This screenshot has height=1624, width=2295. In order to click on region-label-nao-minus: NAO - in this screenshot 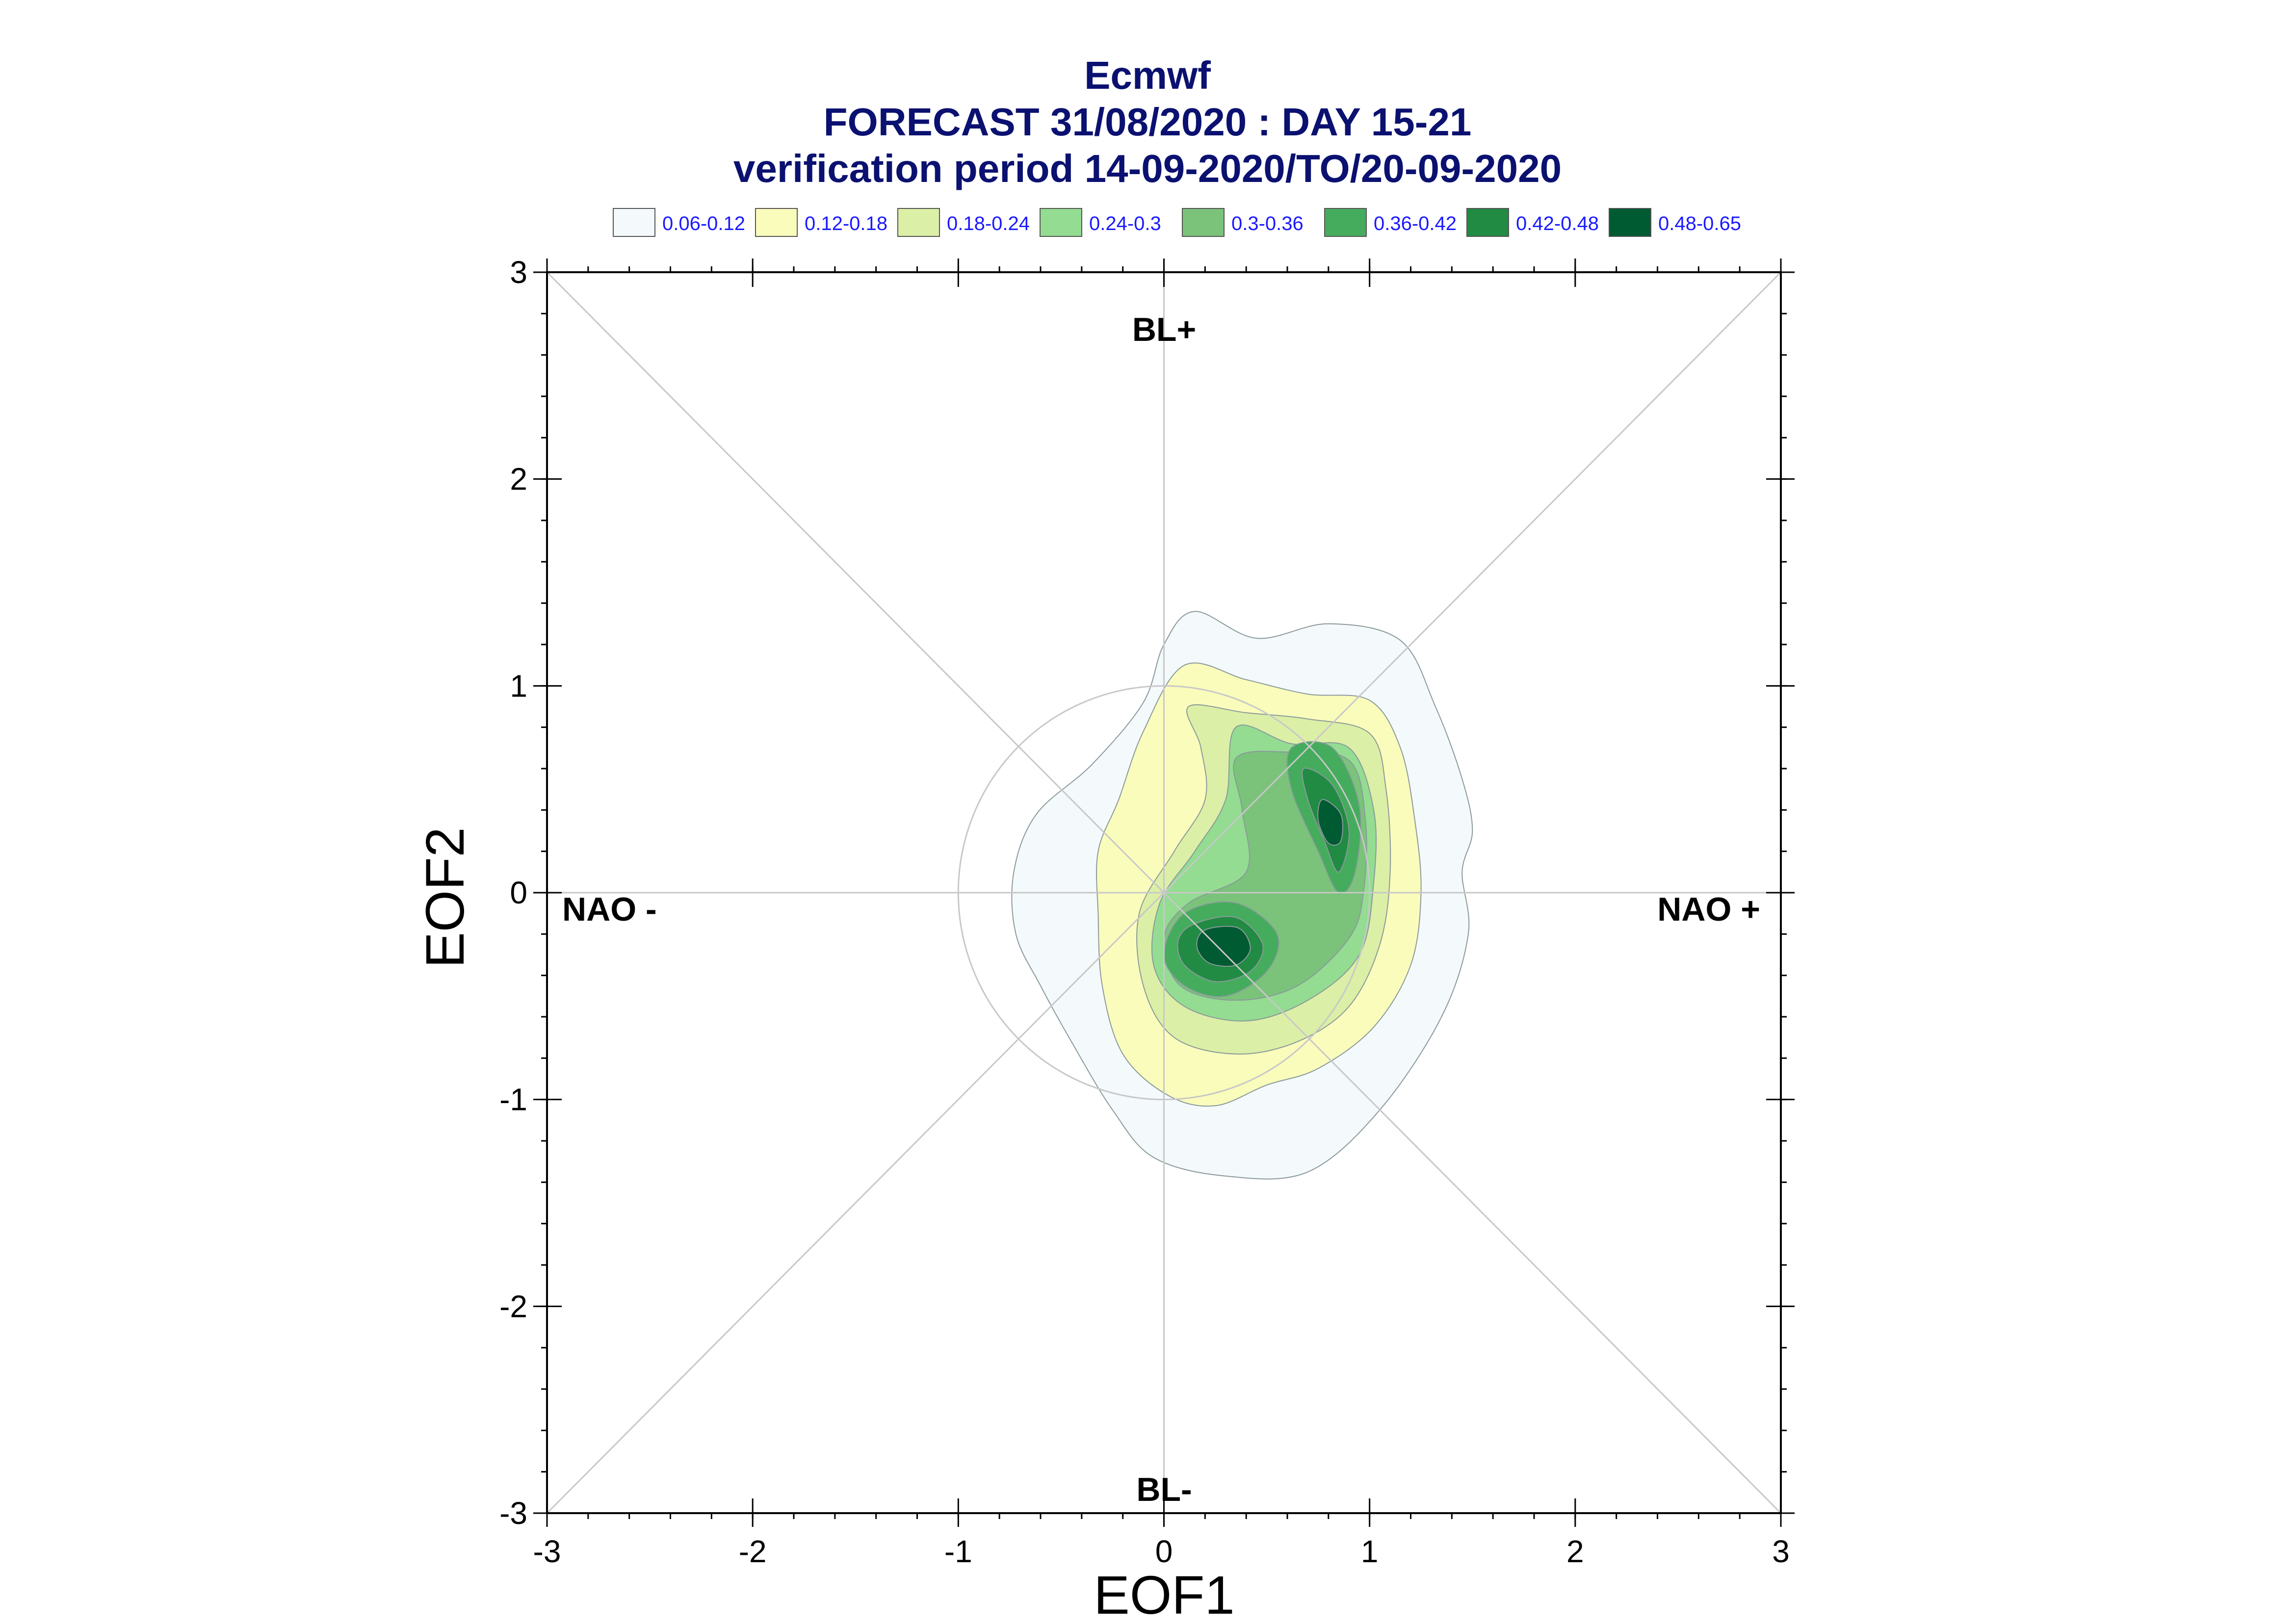, I will do `click(610, 909)`.